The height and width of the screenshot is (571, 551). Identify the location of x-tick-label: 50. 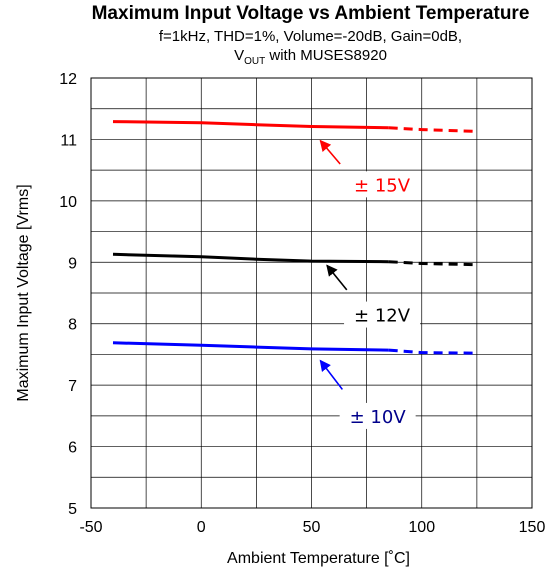
(312, 527).